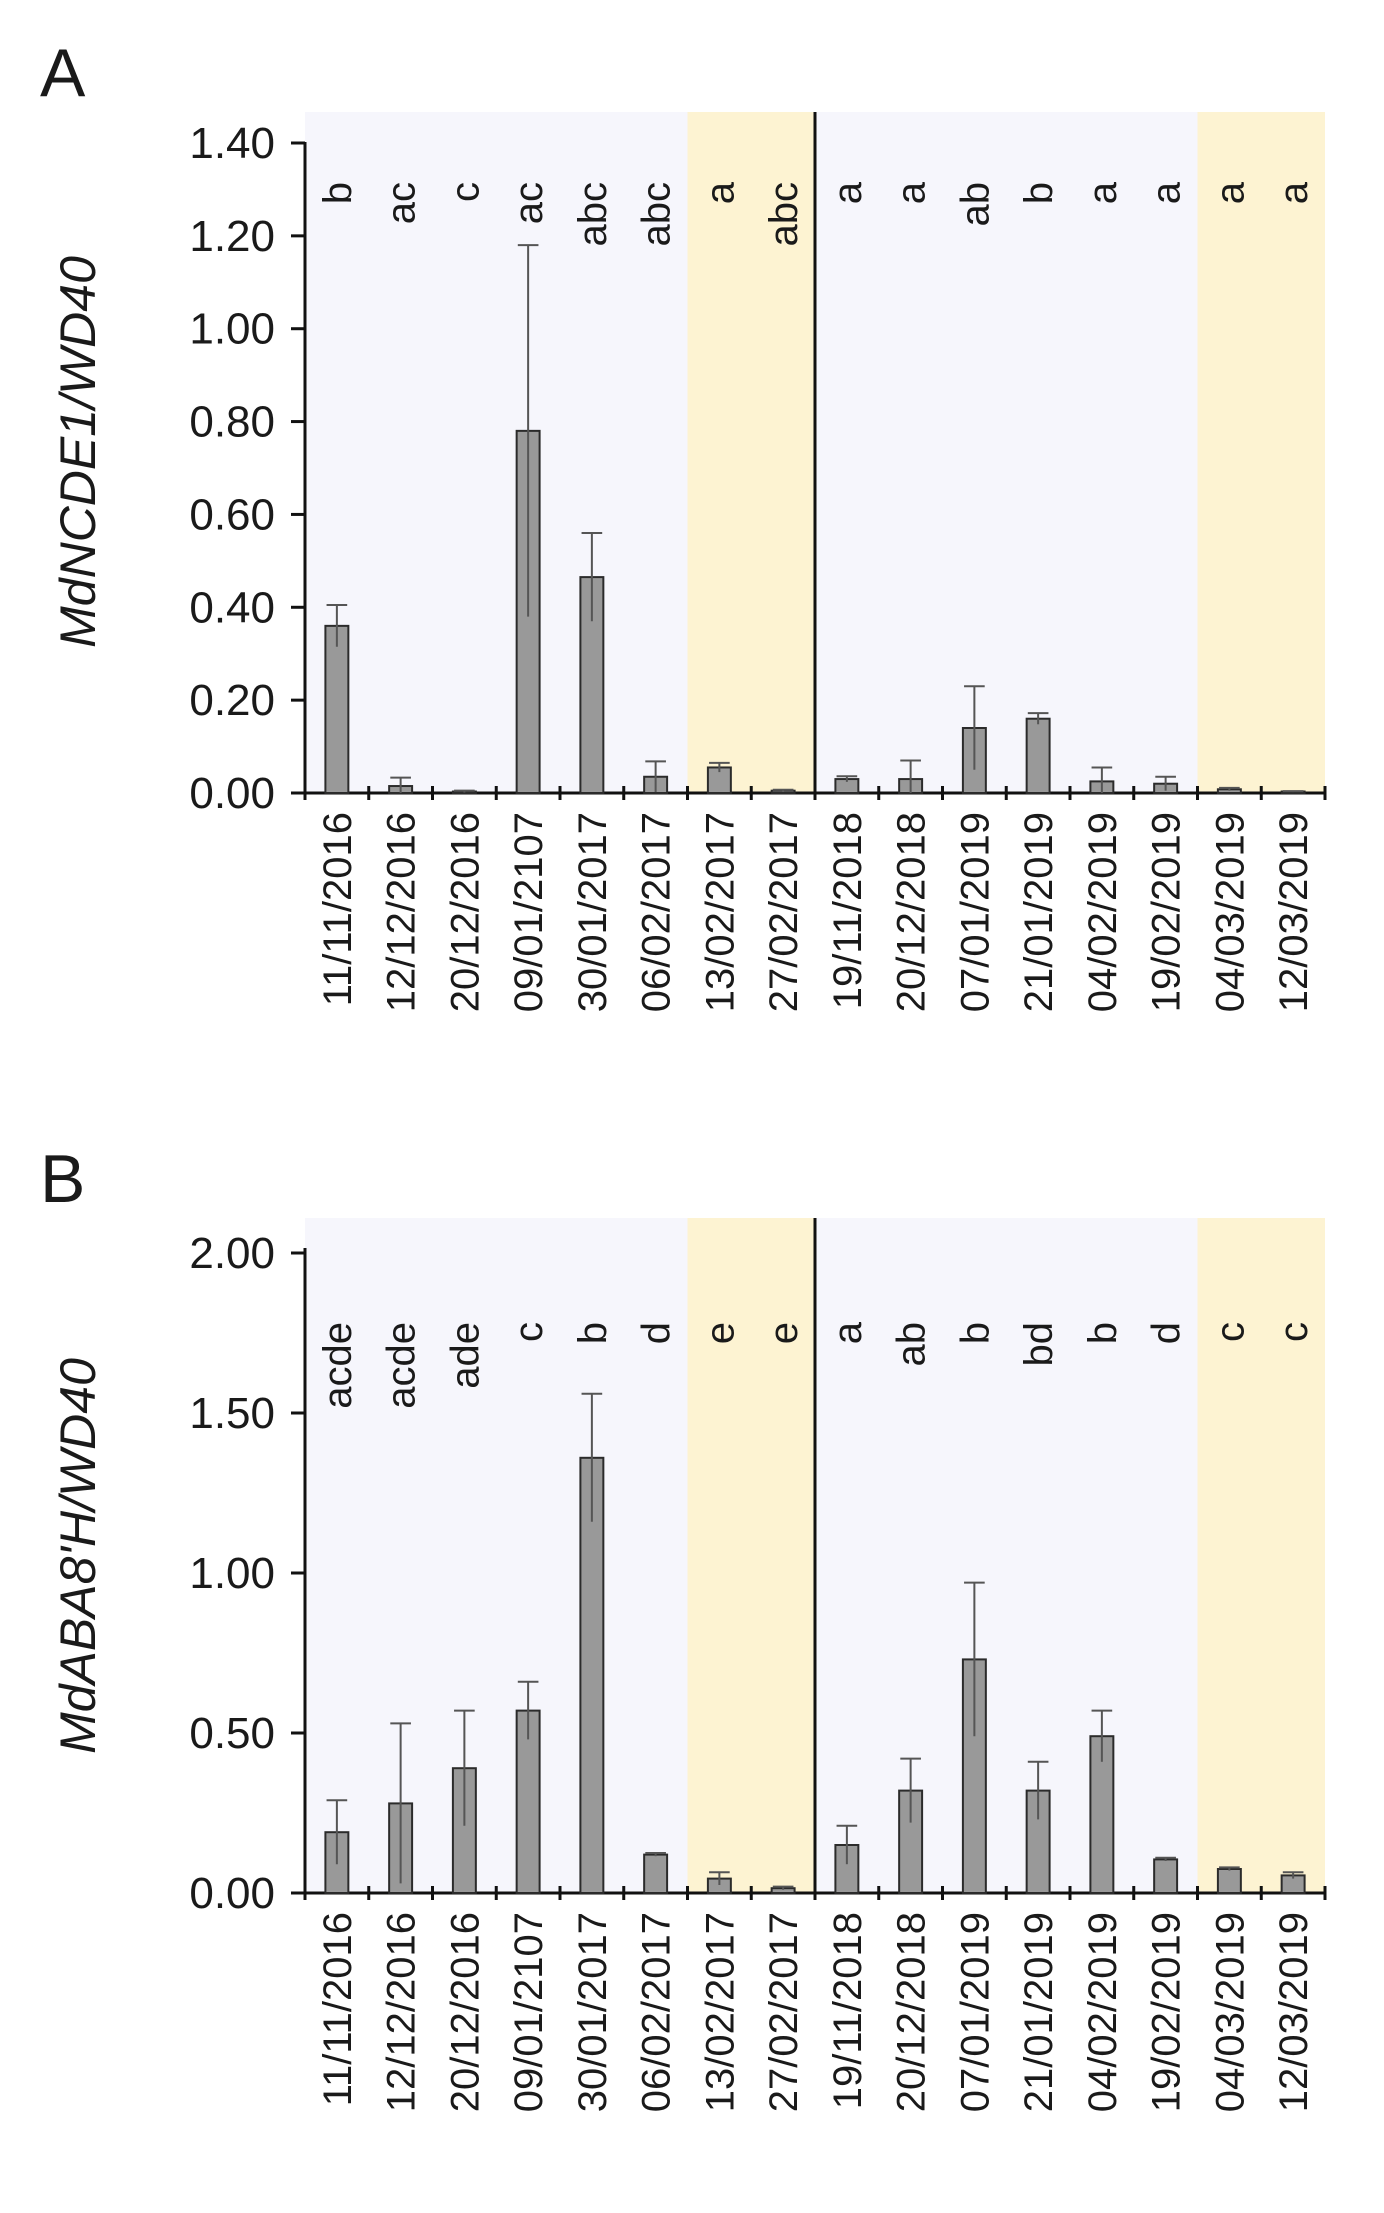 The width and height of the screenshot is (1384, 2213). I want to click on y-tick-label: 1.20, so click(232, 236).